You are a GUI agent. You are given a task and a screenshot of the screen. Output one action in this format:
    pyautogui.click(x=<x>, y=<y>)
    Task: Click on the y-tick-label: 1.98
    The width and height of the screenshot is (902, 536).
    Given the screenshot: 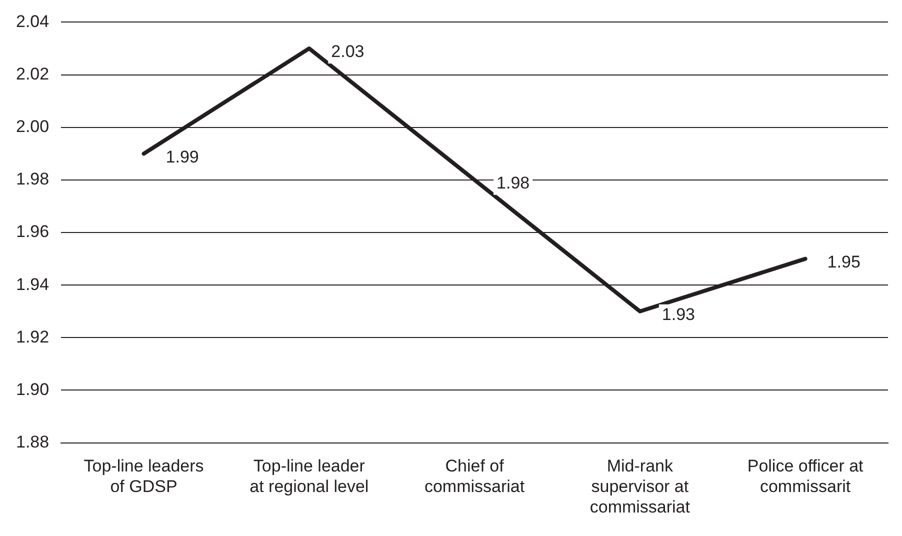 What is the action you would take?
    pyautogui.click(x=33, y=179)
    